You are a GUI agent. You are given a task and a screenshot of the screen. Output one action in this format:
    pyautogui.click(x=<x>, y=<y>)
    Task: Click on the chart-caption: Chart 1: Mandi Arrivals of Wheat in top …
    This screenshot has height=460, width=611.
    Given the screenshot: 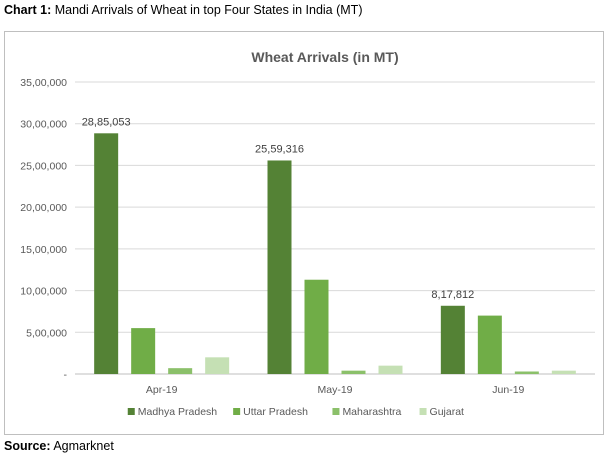 What is the action you would take?
    pyautogui.click(x=183, y=10)
    